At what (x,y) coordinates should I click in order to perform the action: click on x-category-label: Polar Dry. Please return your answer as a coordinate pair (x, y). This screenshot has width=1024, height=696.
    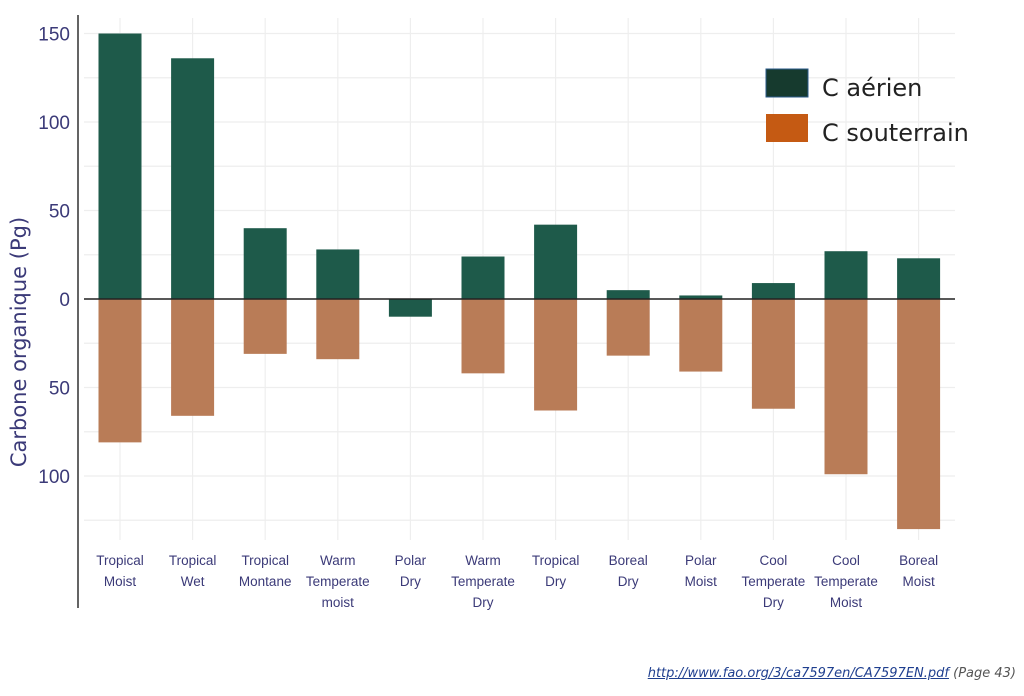
    Looking at the image, I should click on (411, 571).